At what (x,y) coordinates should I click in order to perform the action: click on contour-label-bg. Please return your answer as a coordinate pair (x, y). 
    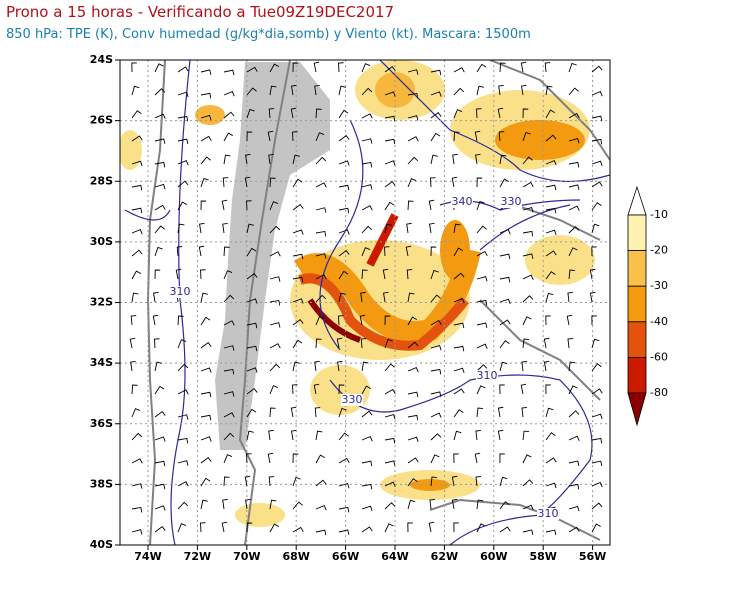
    Looking at the image, I should click on (462, 202).